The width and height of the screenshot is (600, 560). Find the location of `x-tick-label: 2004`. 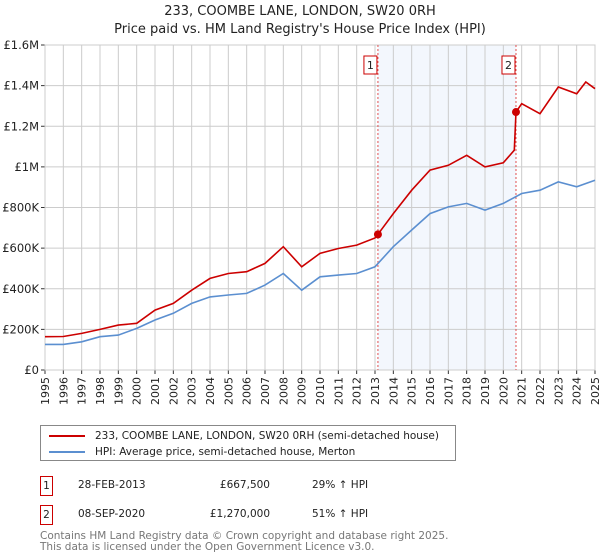

x-tick-label: 2004 is located at coordinates (210, 391).